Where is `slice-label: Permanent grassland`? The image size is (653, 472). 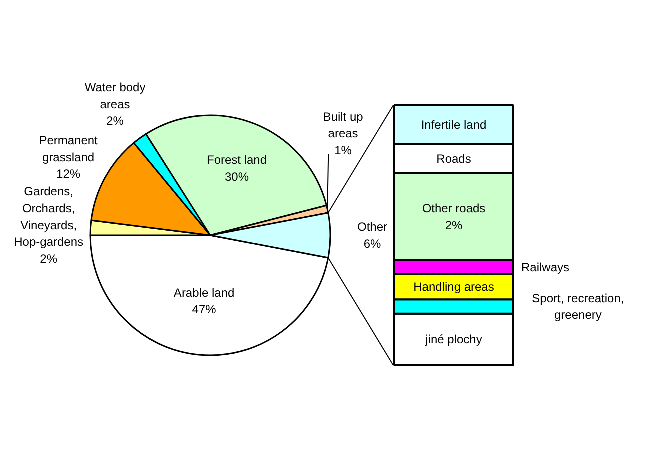 slice-label: Permanent grassland is located at coordinates (69, 149).